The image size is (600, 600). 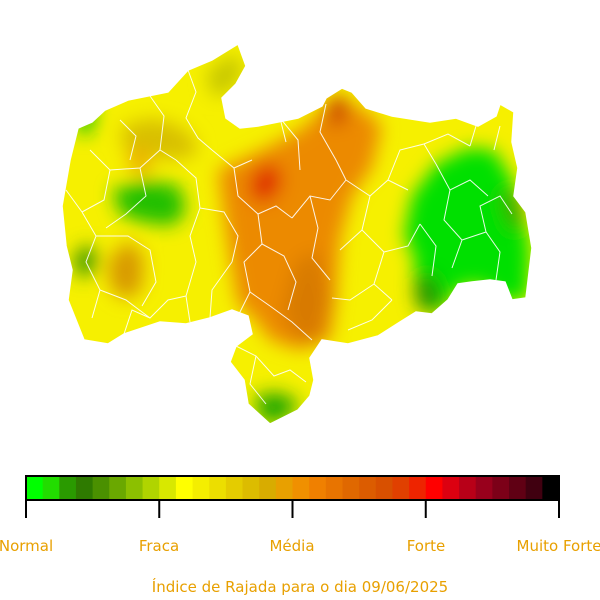 What do you see at coordinates (27, 546) in the screenshot?
I see `legend-label-normal: Normal` at bounding box center [27, 546].